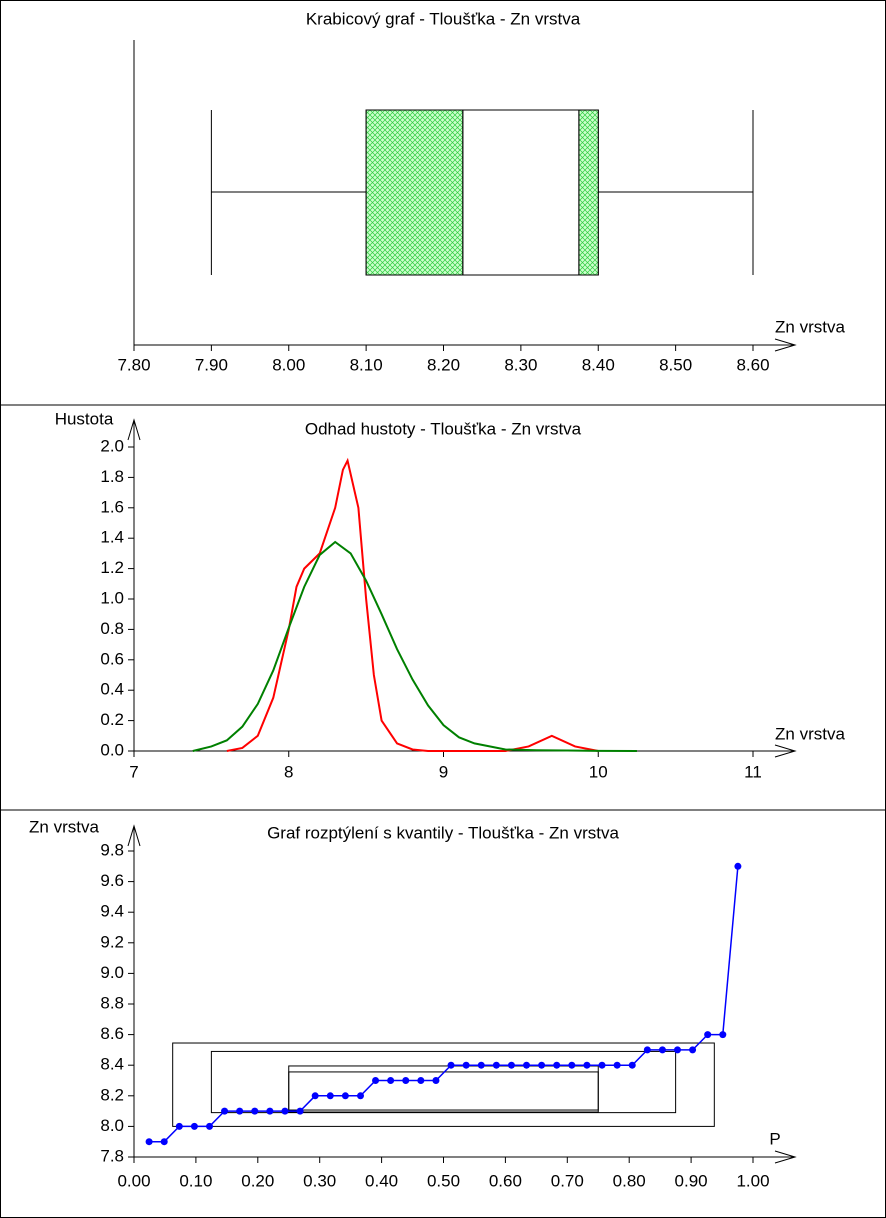  I want to click on y-tick-label: 1.0, so click(112, 597).